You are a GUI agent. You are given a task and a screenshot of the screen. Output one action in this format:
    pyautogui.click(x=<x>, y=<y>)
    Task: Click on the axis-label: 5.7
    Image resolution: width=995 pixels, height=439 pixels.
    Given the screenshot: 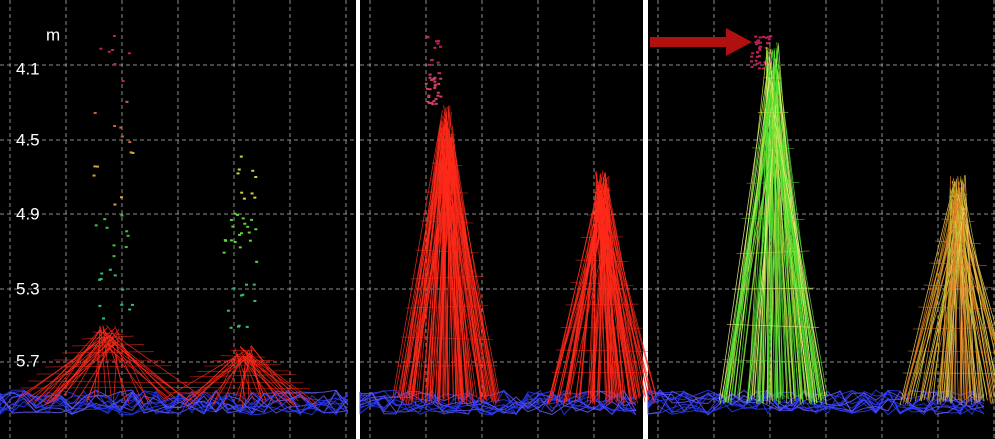 What is the action you would take?
    pyautogui.click(x=28, y=360)
    